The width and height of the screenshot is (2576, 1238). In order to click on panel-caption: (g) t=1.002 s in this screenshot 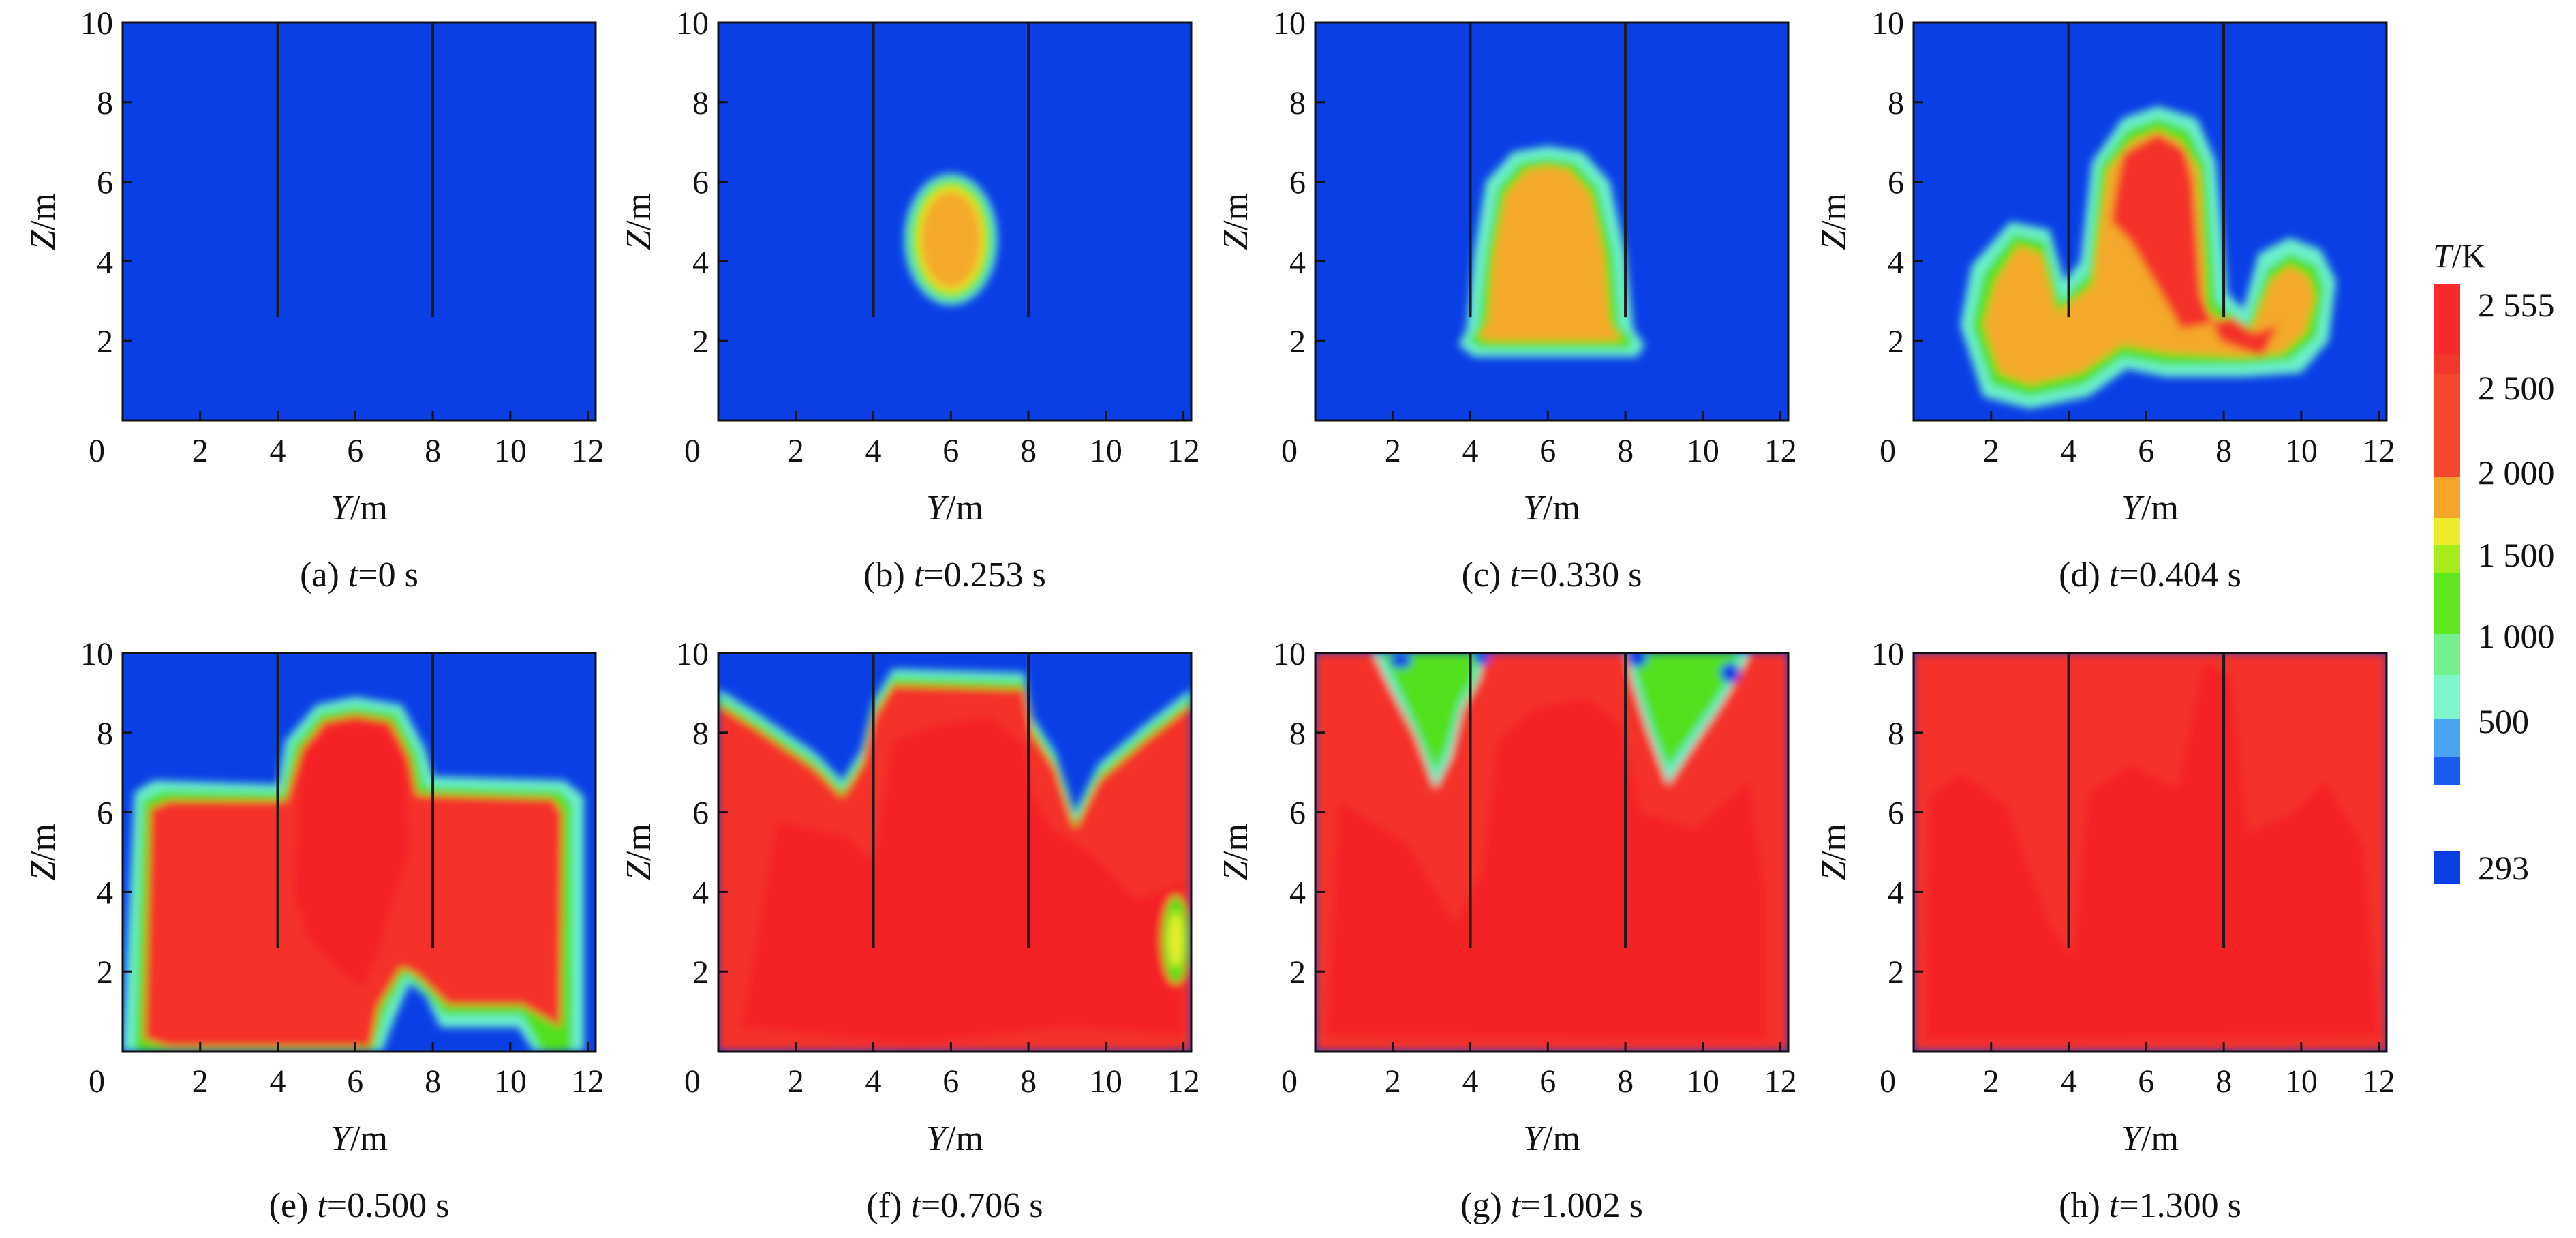, I will do `click(1552, 1206)`.